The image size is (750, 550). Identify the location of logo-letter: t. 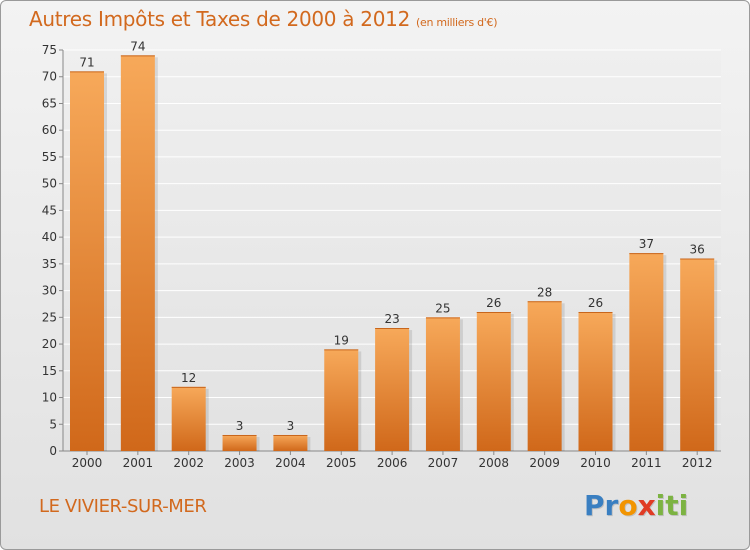
(672, 505).